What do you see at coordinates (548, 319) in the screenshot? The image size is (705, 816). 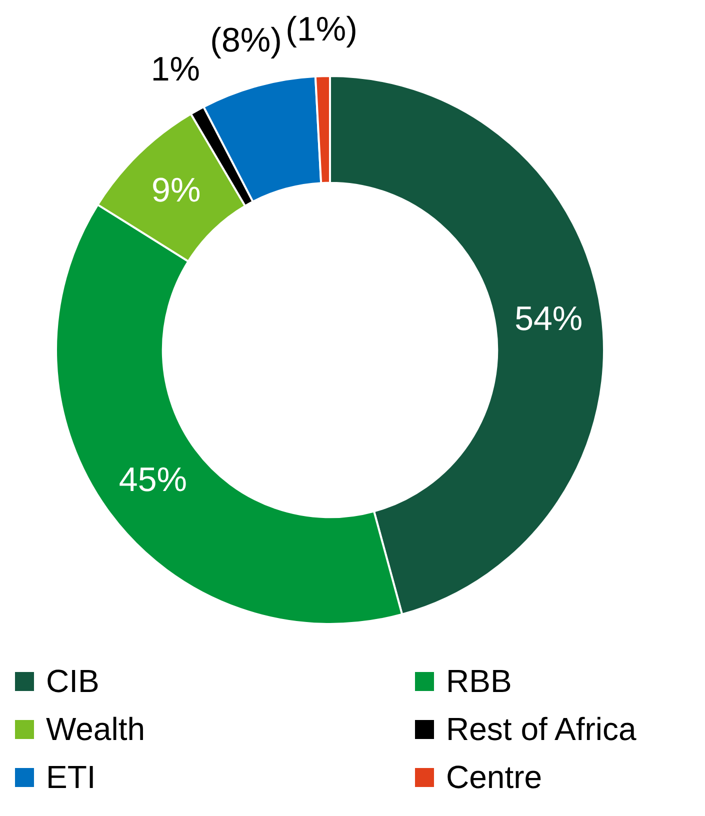 I see `data-label: 54%` at bounding box center [548, 319].